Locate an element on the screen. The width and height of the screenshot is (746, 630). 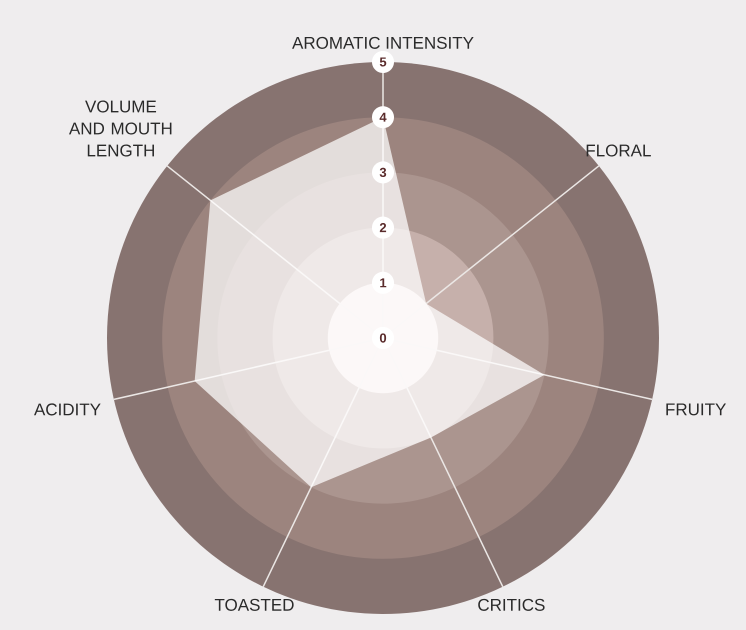
spoke-label: TOASTED is located at coordinates (254, 604).